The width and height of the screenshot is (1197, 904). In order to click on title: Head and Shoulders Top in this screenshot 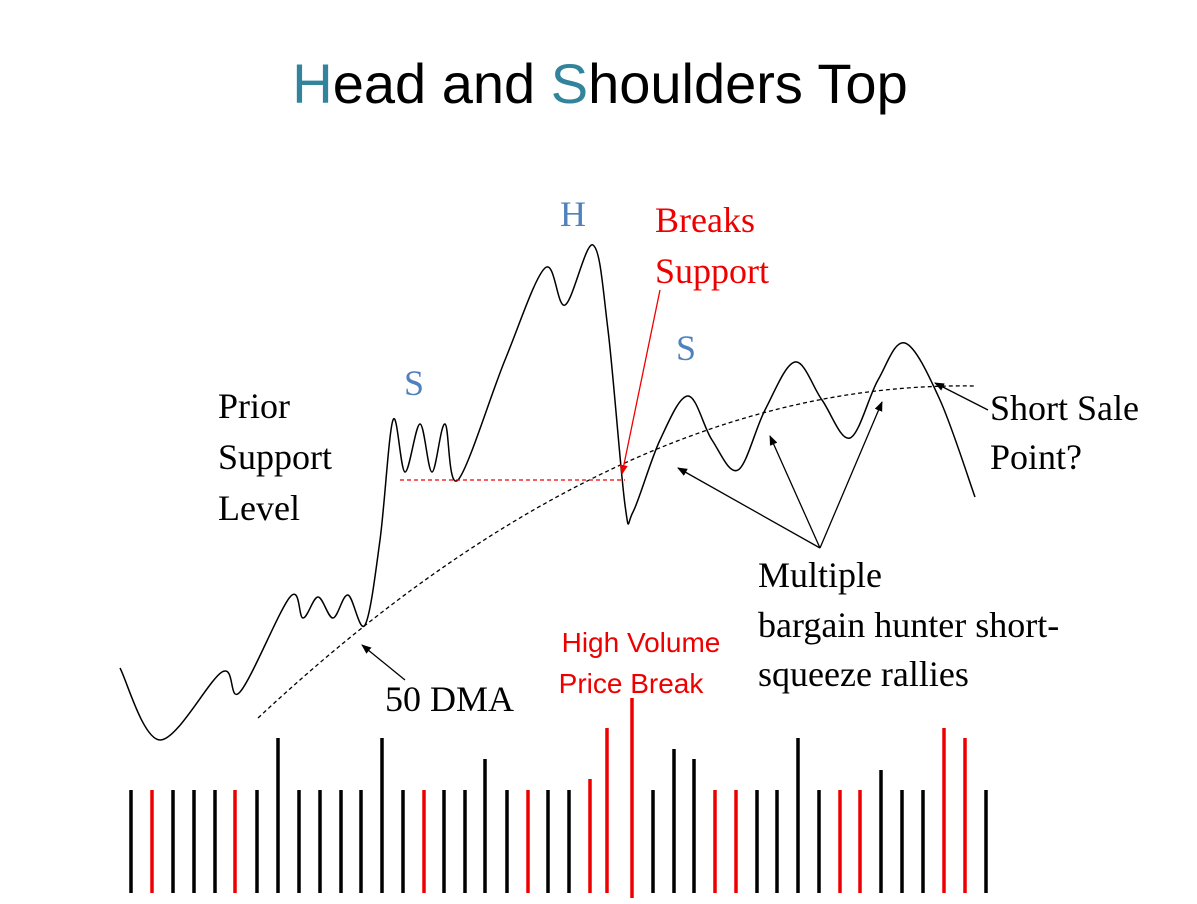, I will do `click(599, 83)`.